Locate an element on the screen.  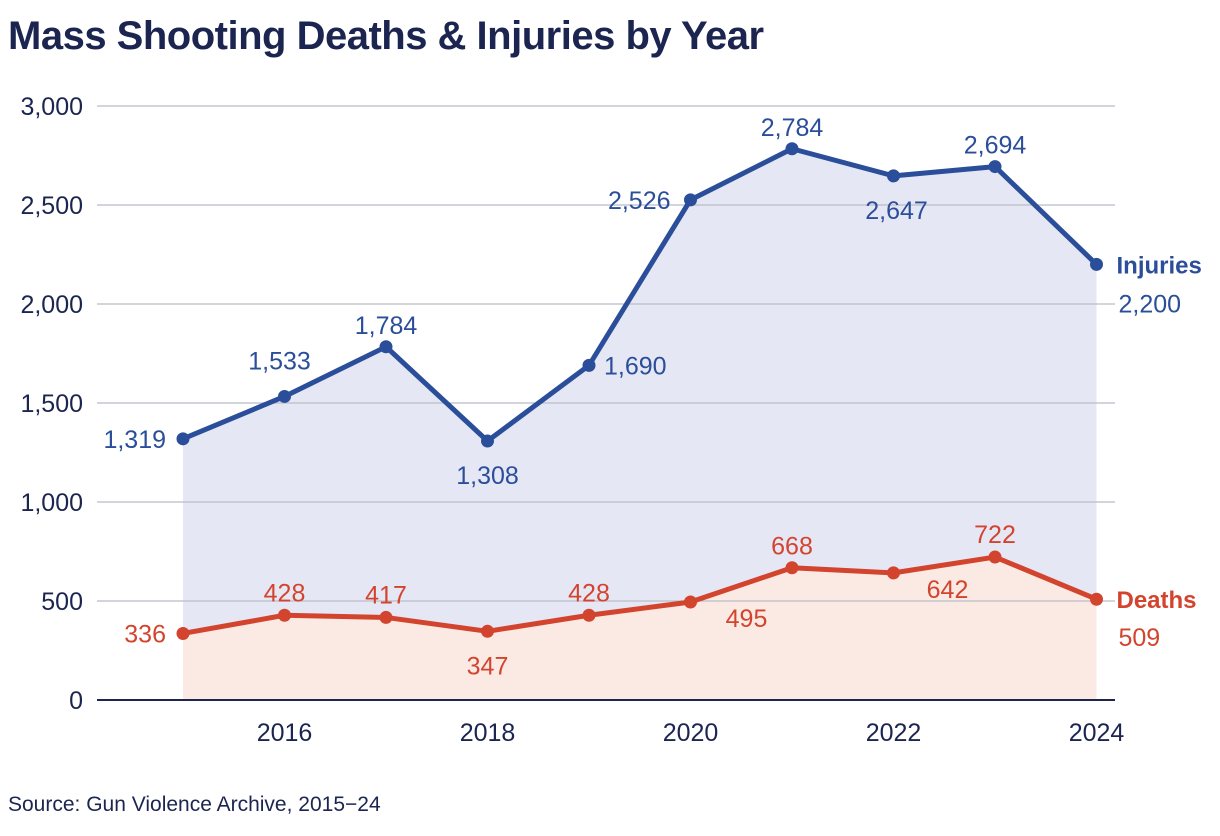
deaths-data-label: 509 is located at coordinates (1140, 638).